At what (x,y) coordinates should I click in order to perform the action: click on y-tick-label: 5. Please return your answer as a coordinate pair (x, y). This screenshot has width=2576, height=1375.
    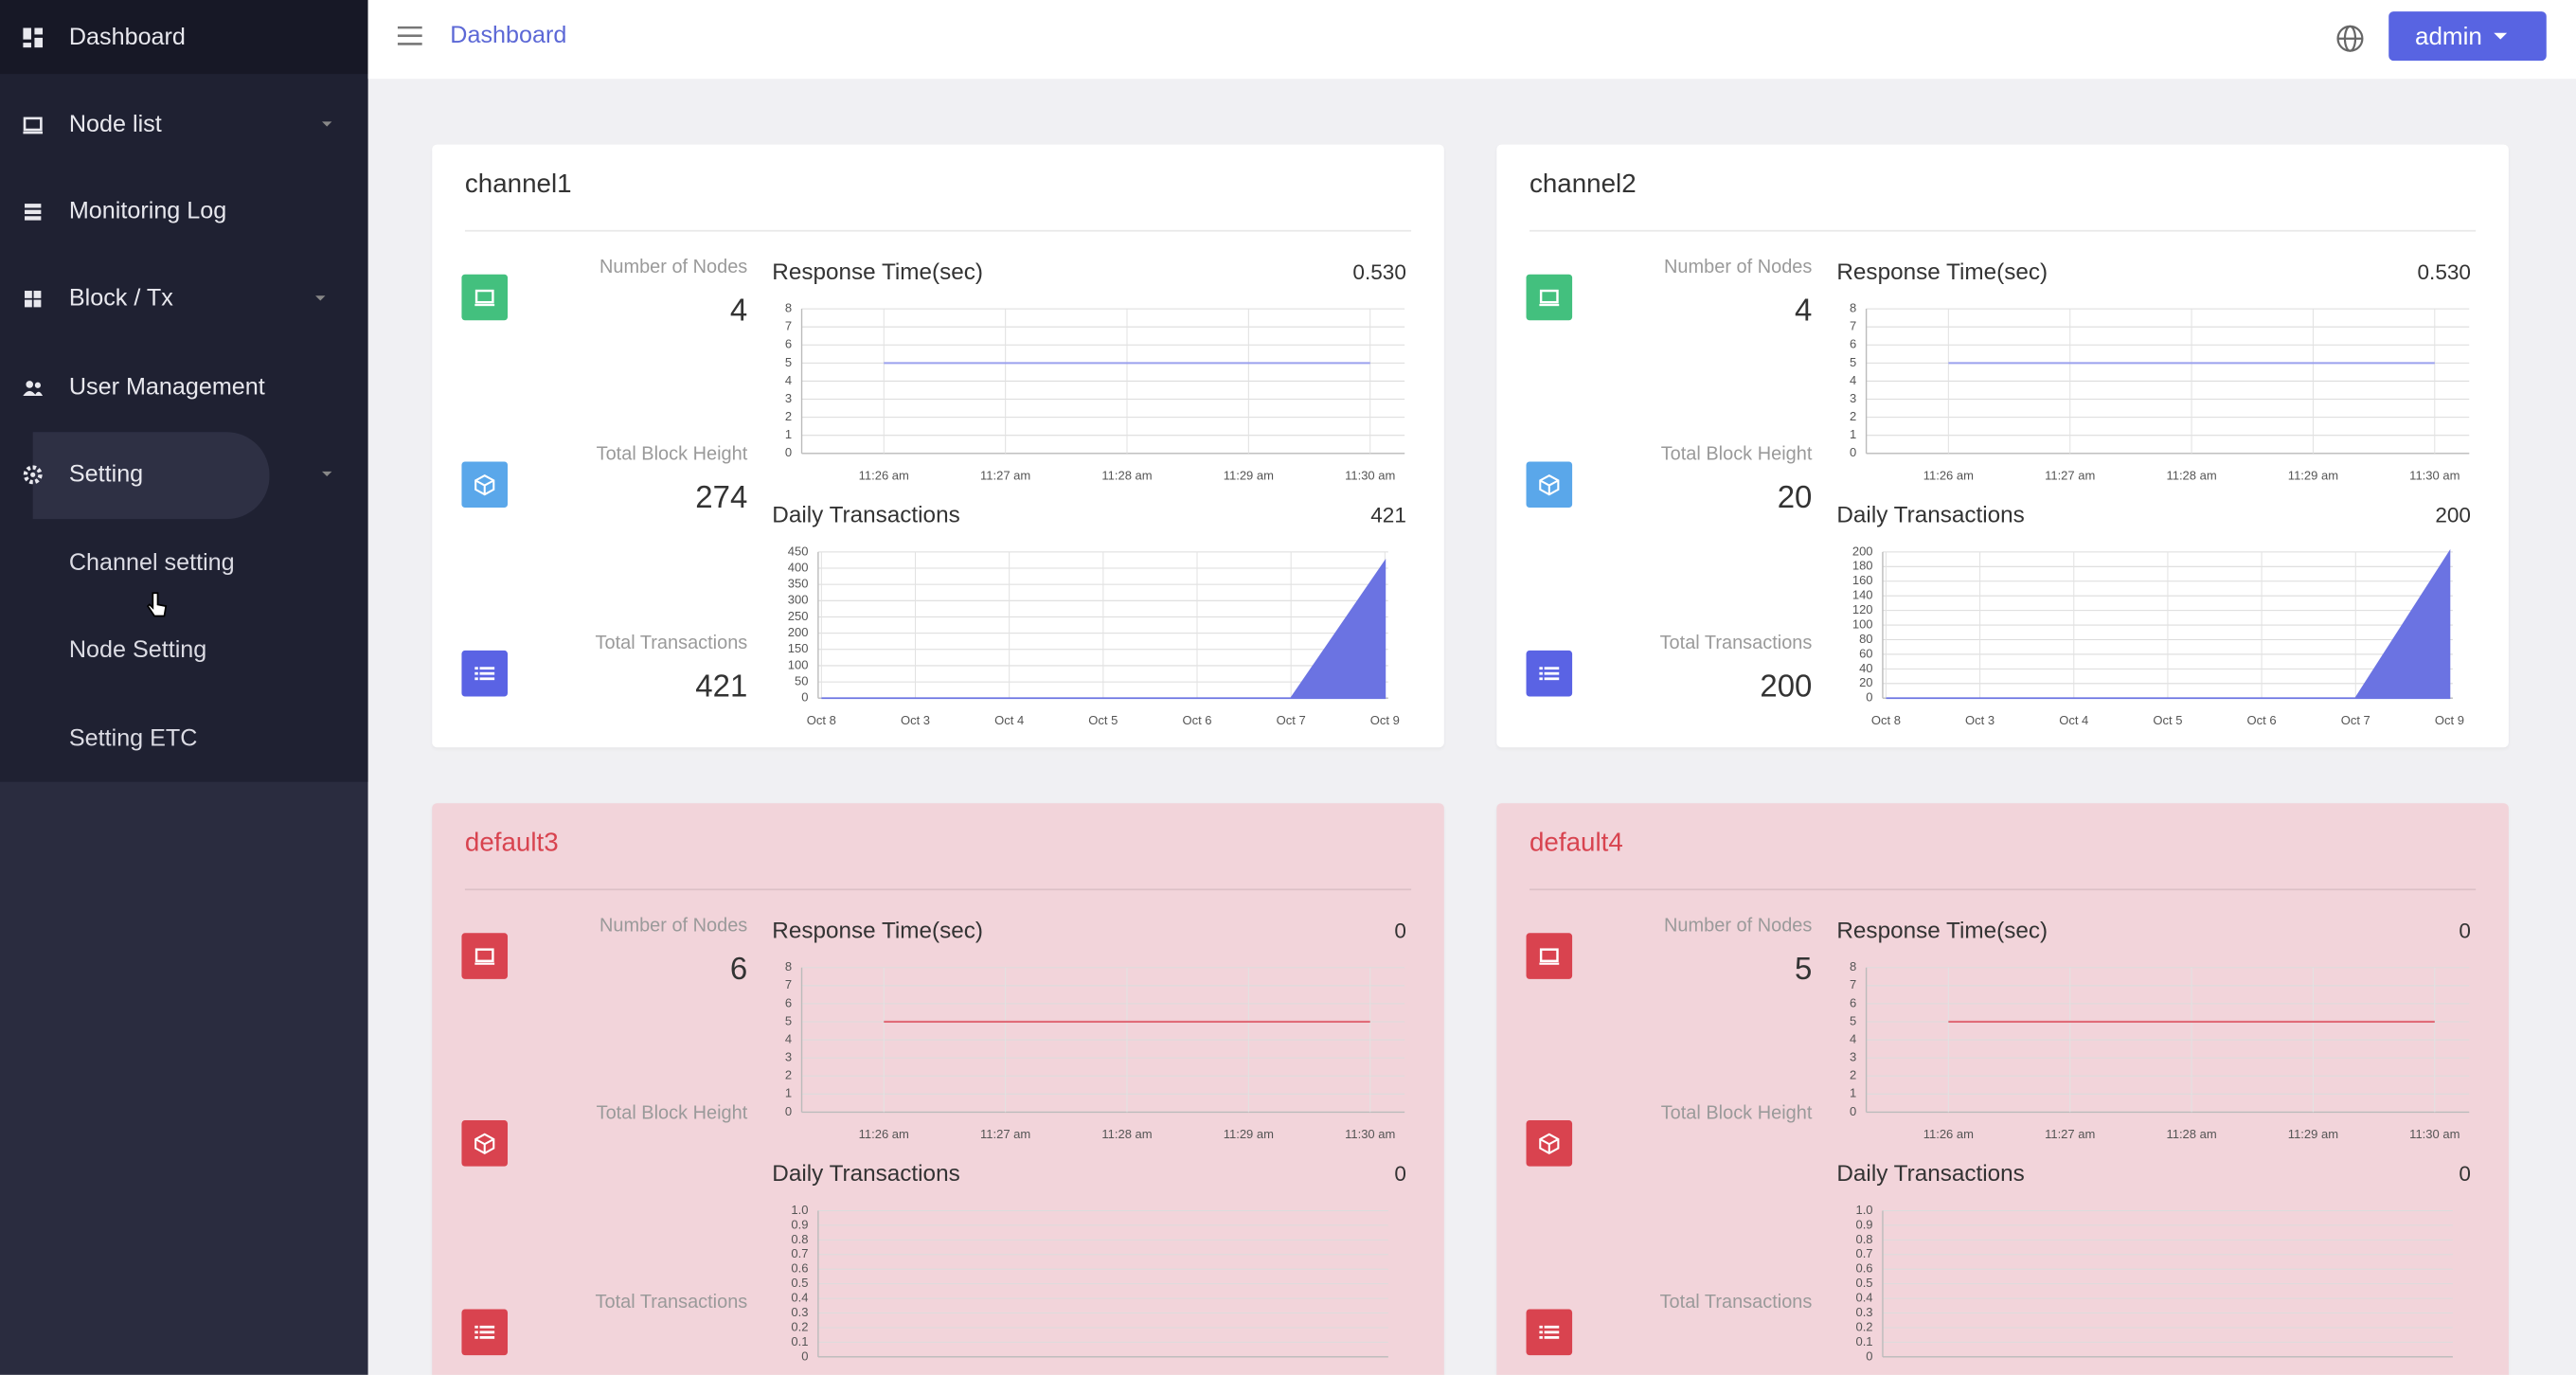
    Looking at the image, I should click on (1853, 1020).